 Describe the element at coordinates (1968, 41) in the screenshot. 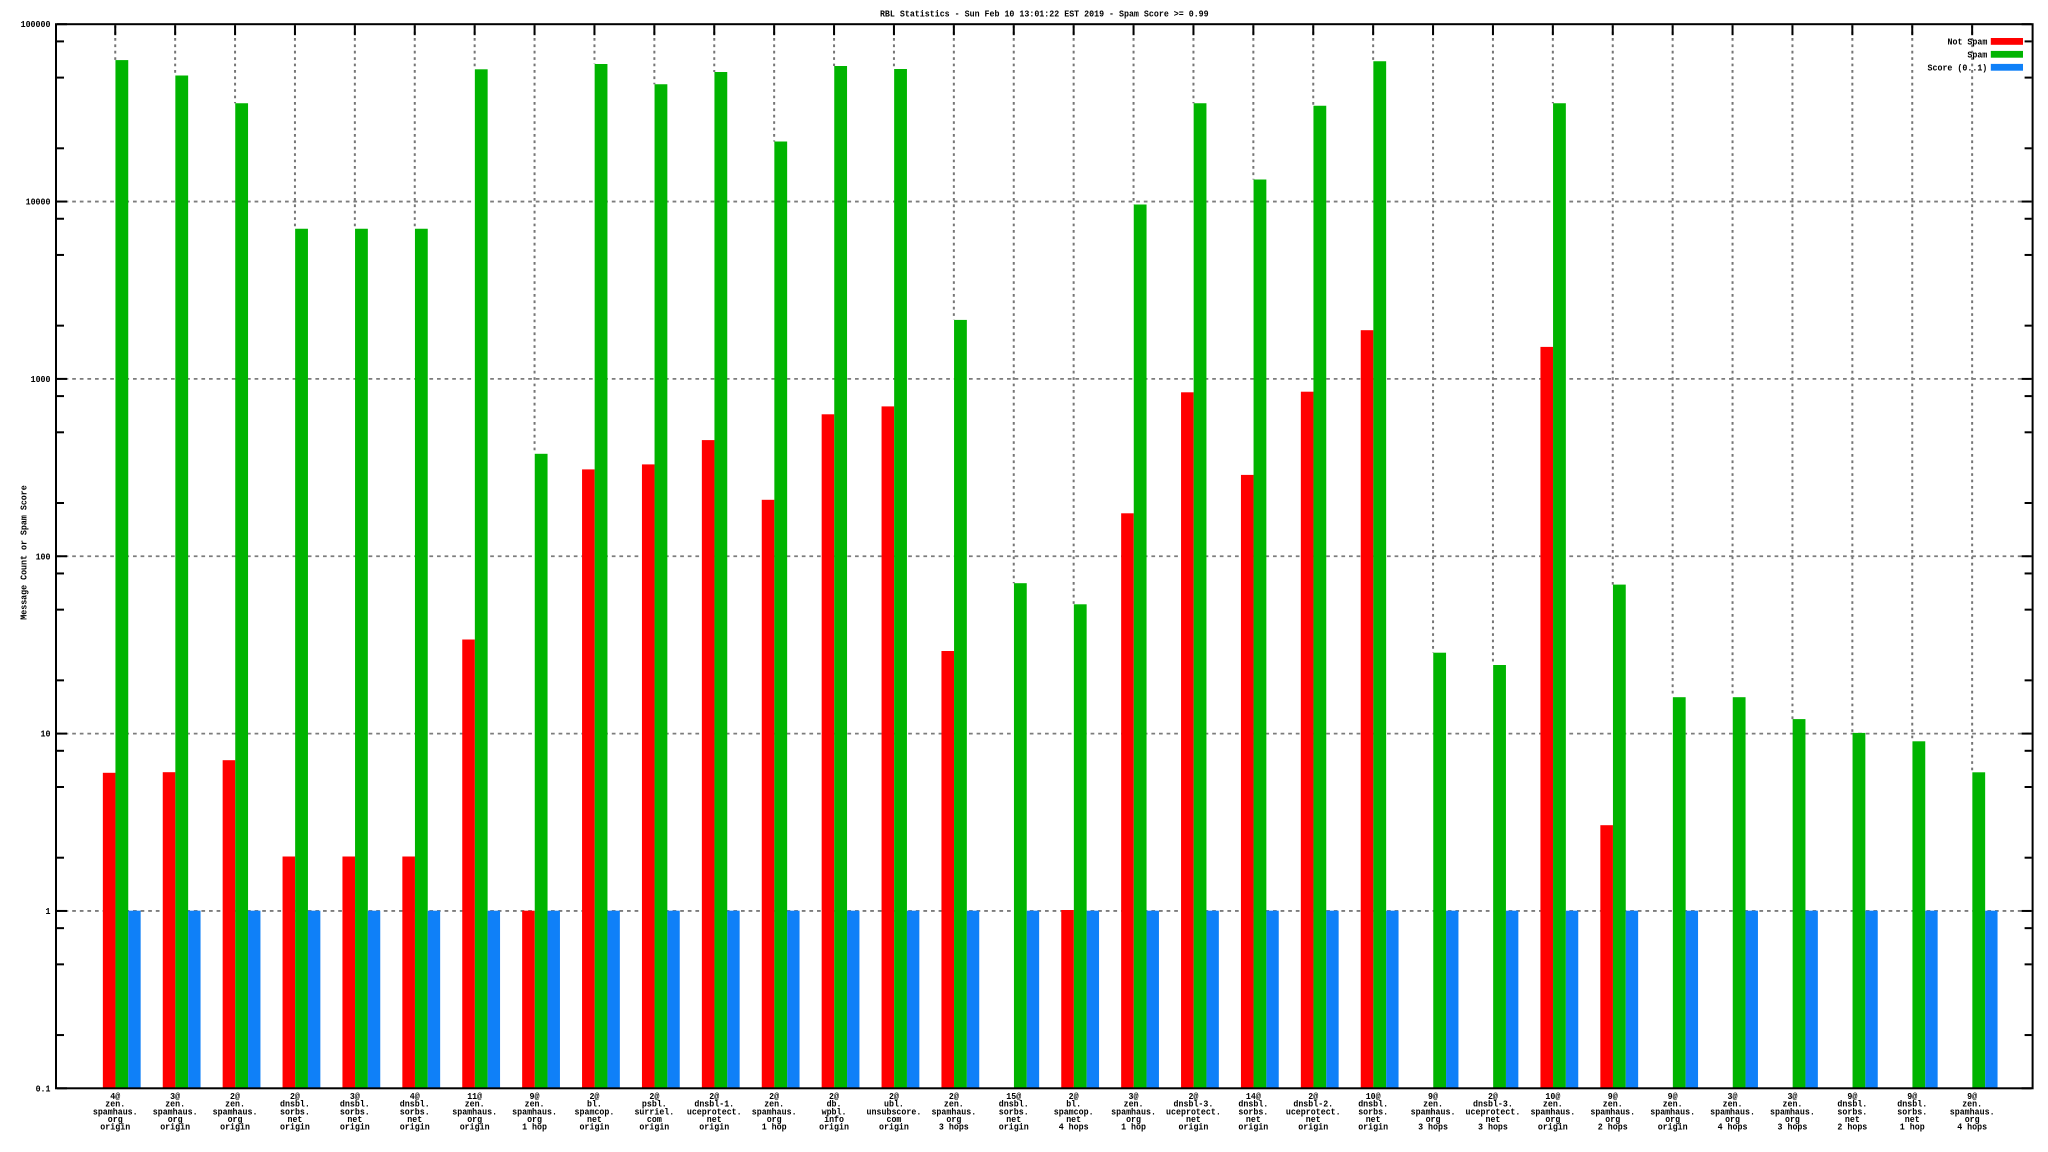

I see `svg-text: Not Spam` at that location.